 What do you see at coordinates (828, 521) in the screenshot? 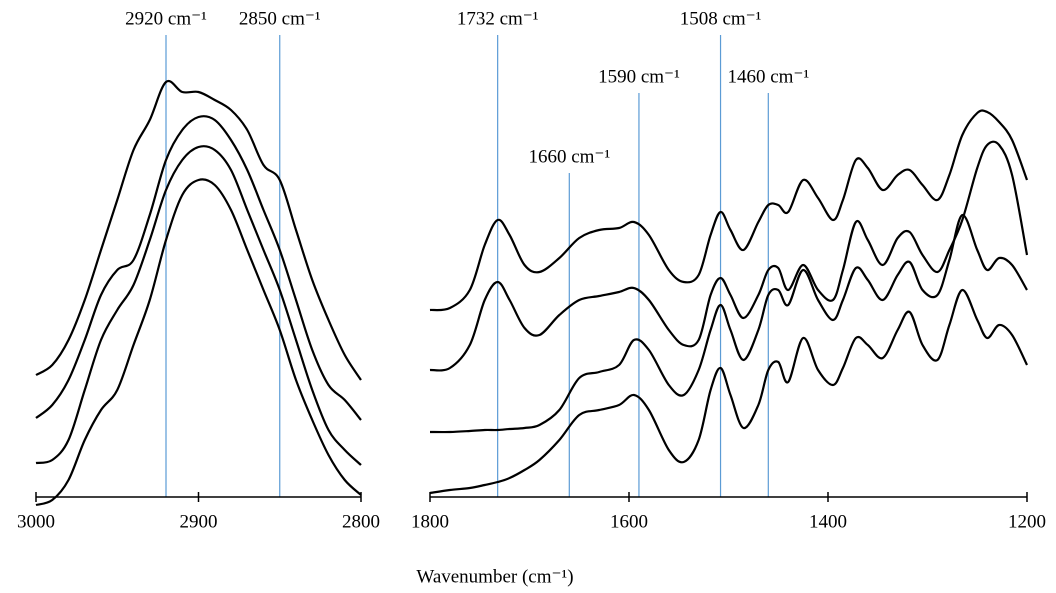
I see `x-tick-label: 1400` at bounding box center [828, 521].